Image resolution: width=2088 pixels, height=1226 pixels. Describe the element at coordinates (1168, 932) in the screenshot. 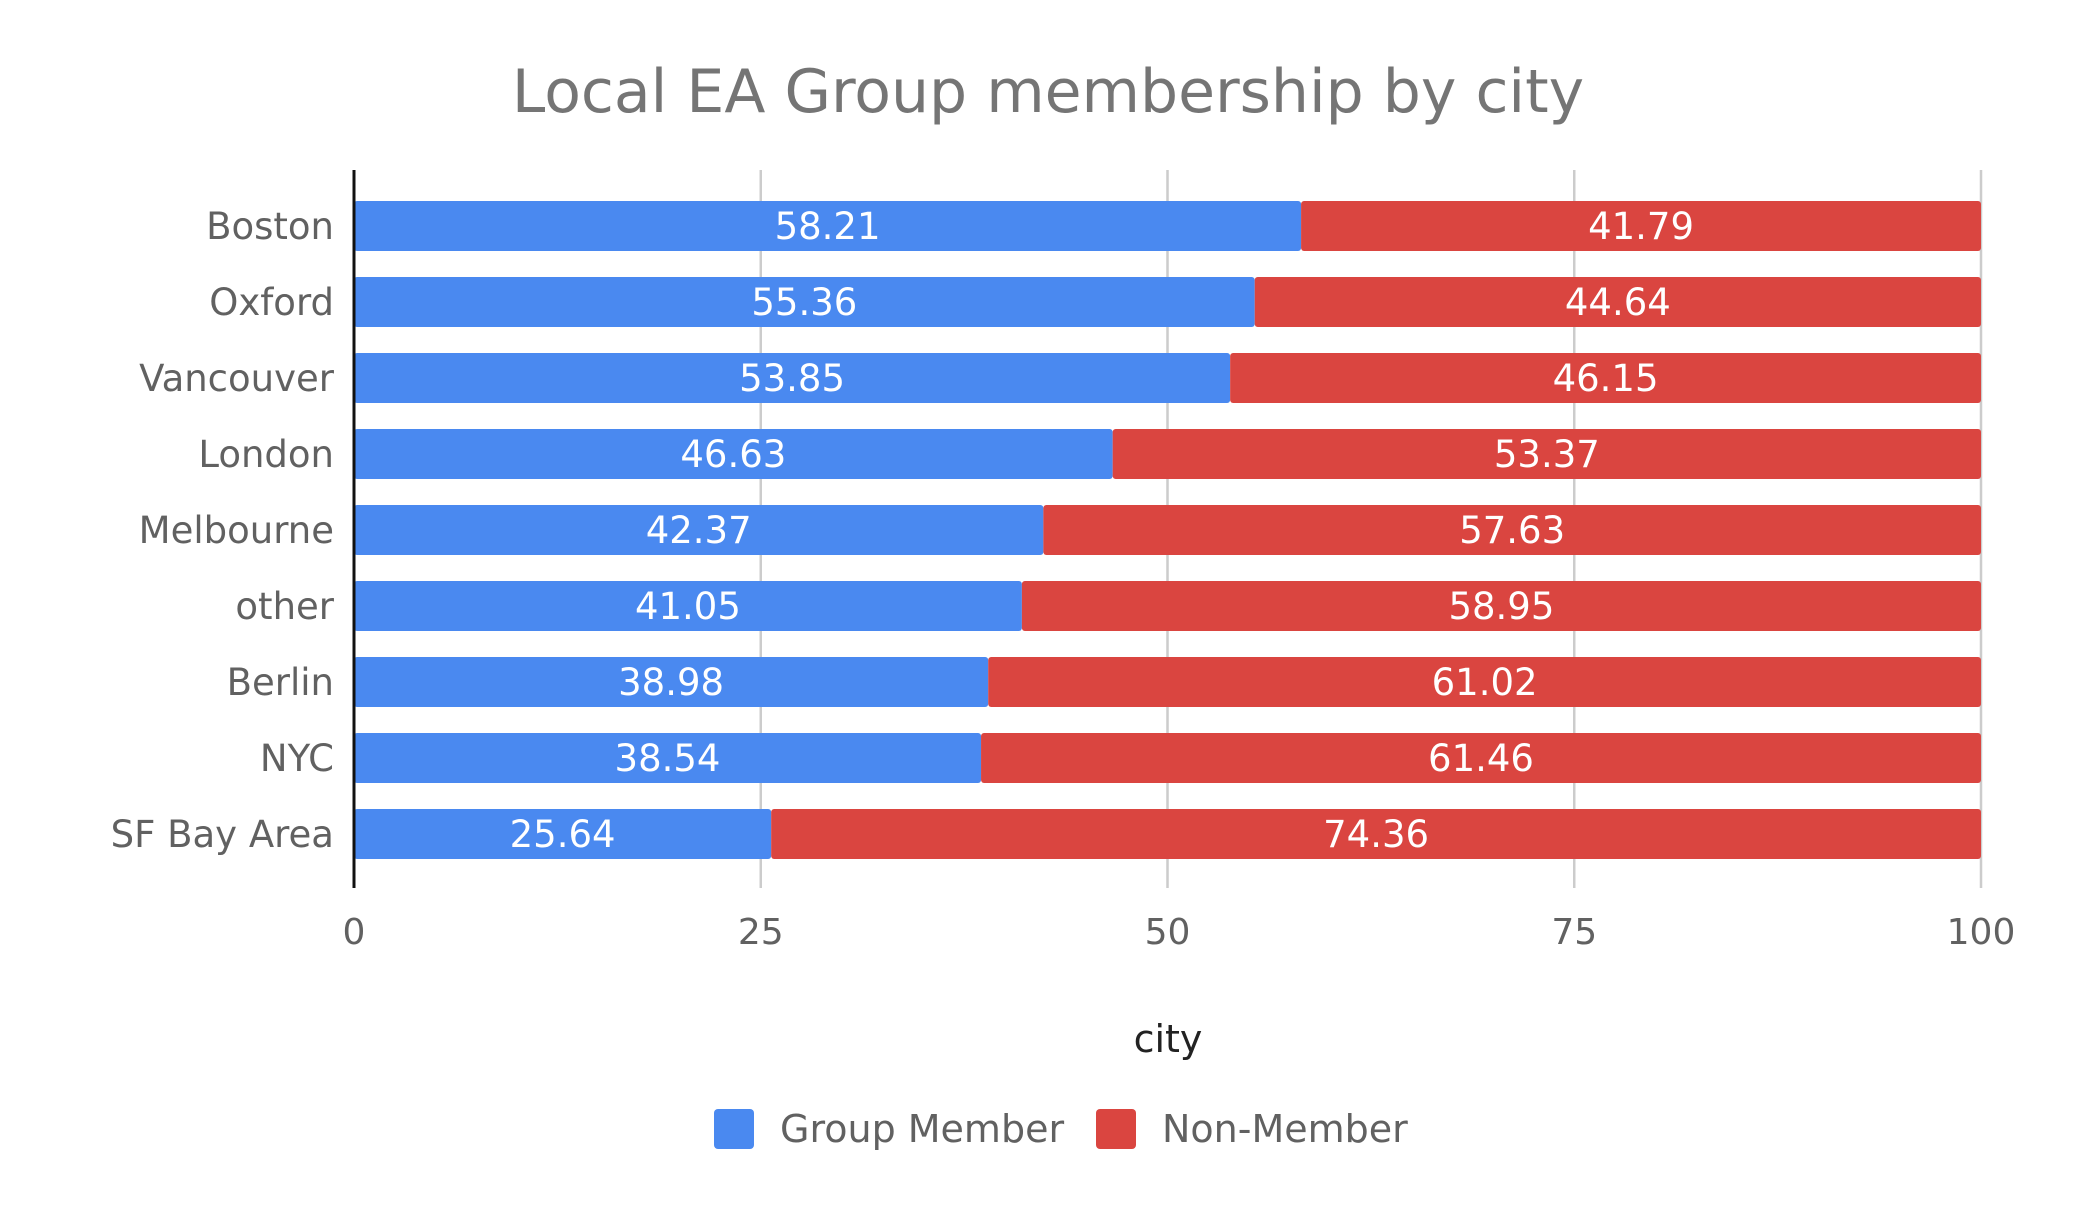

I see `x-tick-label: 50` at that location.